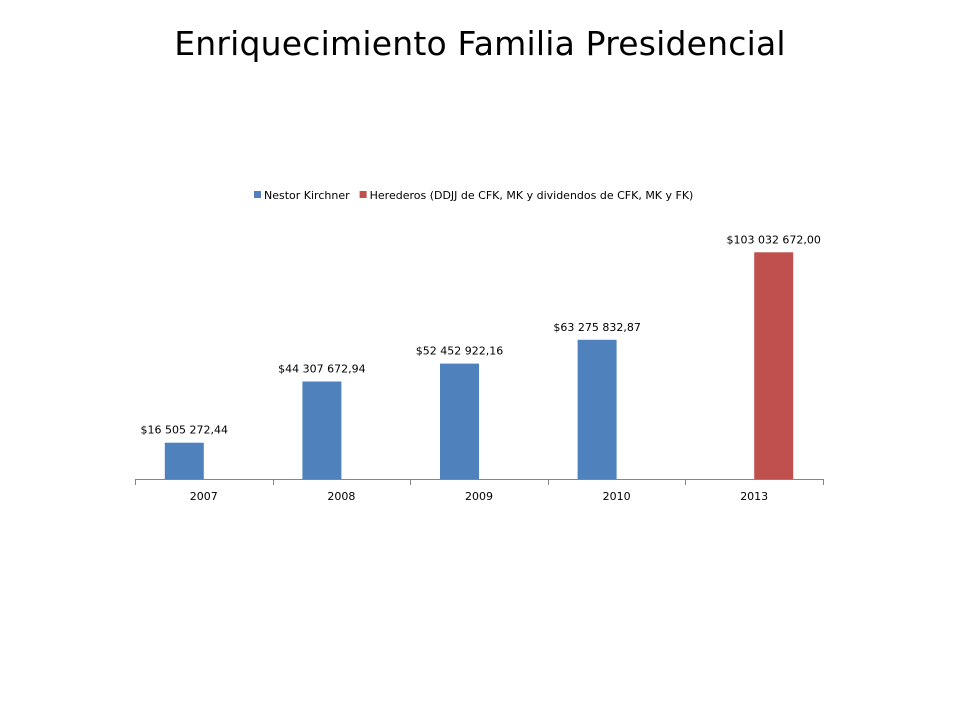  Describe the element at coordinates (257, 194) in the screenshot. I see `legend-swatch-nestor-kirchner` at that location.